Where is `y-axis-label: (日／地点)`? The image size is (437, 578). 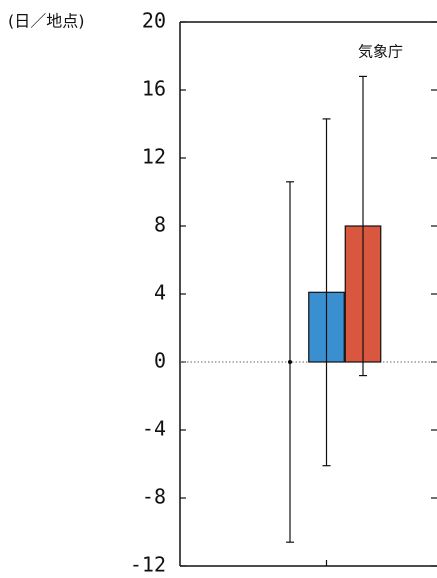 y-axis-label: (日／地点) is located at coordinates (46, 21).